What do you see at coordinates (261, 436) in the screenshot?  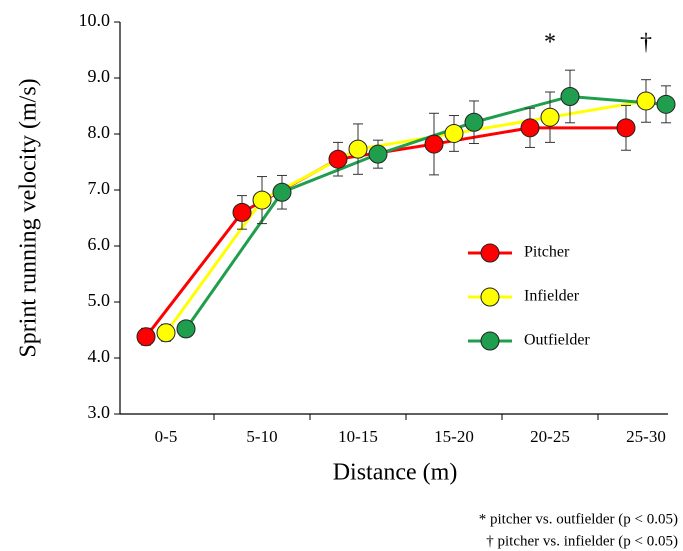 I see `x-tick-label: 5-10` at bounding box center [261, 436].